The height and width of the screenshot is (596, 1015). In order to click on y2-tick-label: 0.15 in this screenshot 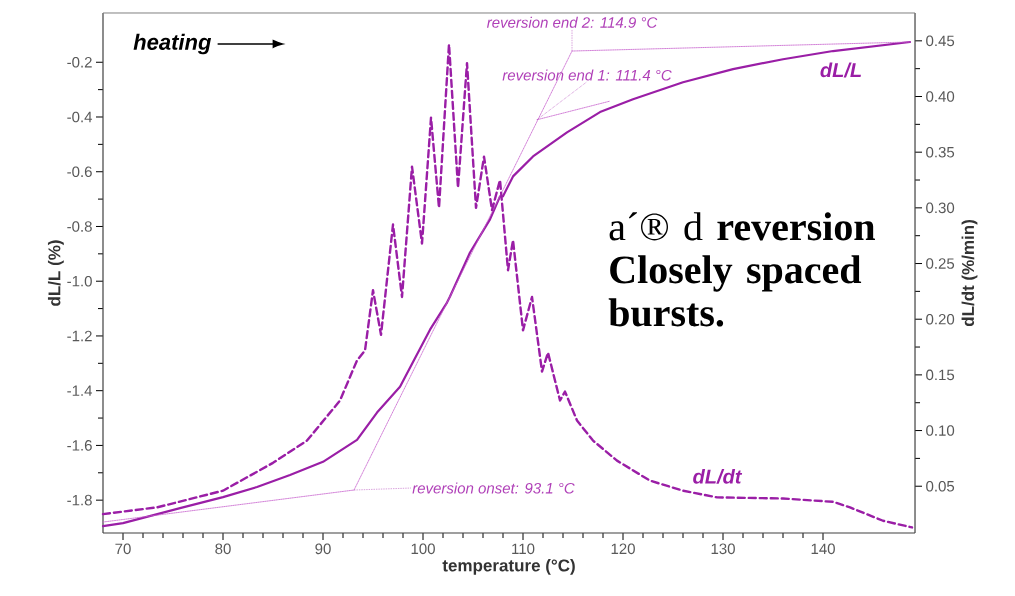, I will do `click(940, 375)`.